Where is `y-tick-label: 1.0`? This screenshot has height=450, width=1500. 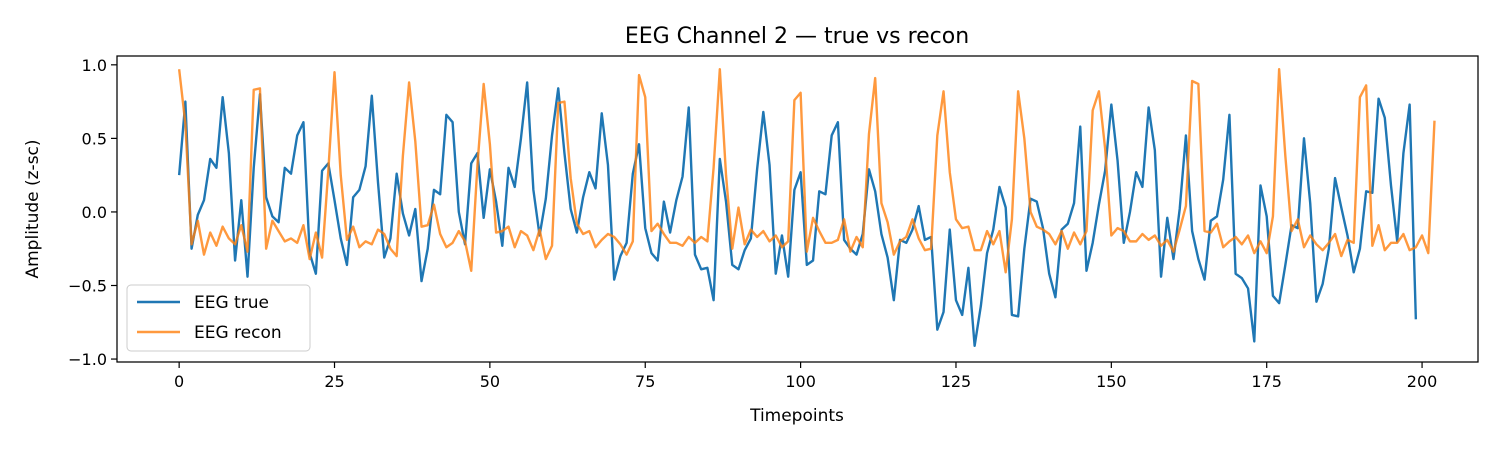 y-tick-label: 1.0 is located at coordinates (94, 65).